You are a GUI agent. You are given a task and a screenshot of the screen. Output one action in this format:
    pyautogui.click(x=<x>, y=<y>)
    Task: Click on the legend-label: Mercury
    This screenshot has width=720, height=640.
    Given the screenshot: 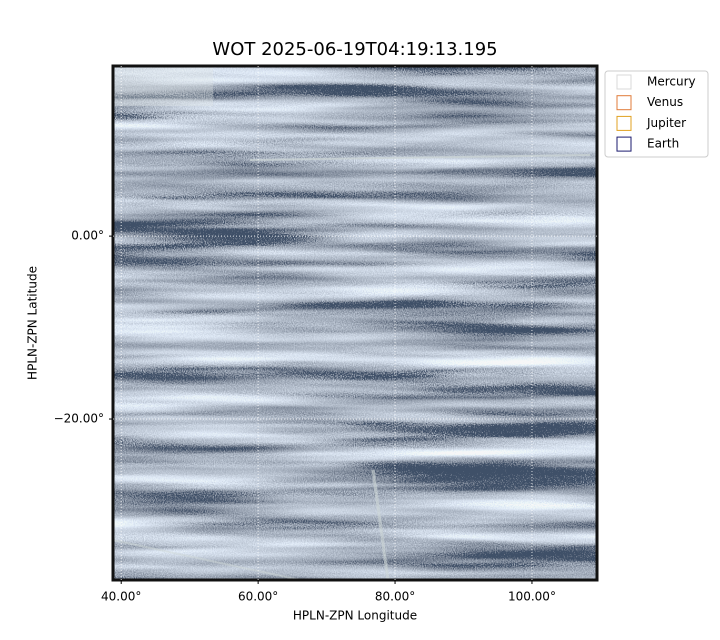 What is the action you would take?
    pyautogui.click(x=671, y=82)
    